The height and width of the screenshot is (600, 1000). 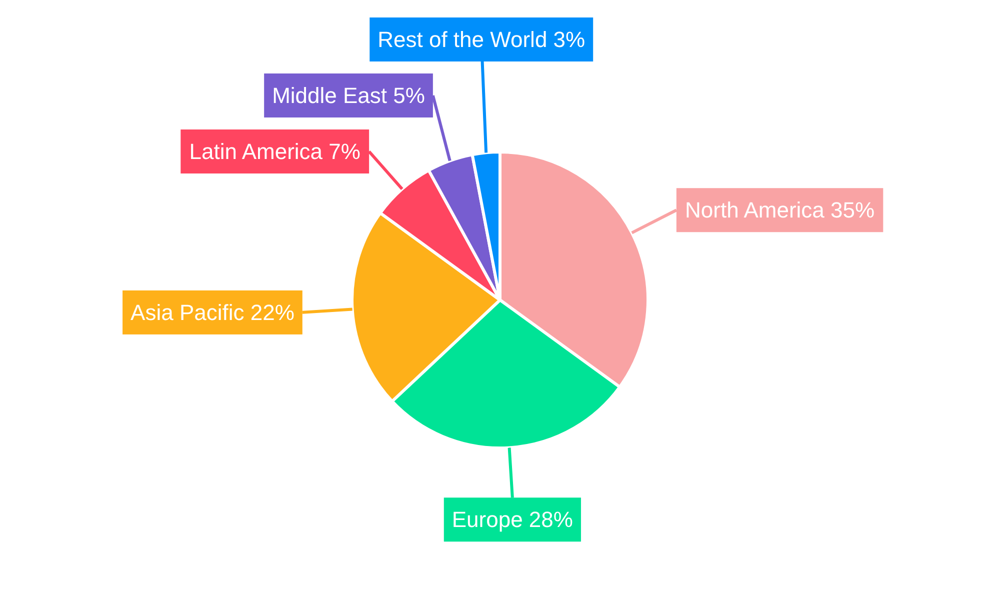 I want to click on slice-label: North America 35%, so click(x=780, y=210).